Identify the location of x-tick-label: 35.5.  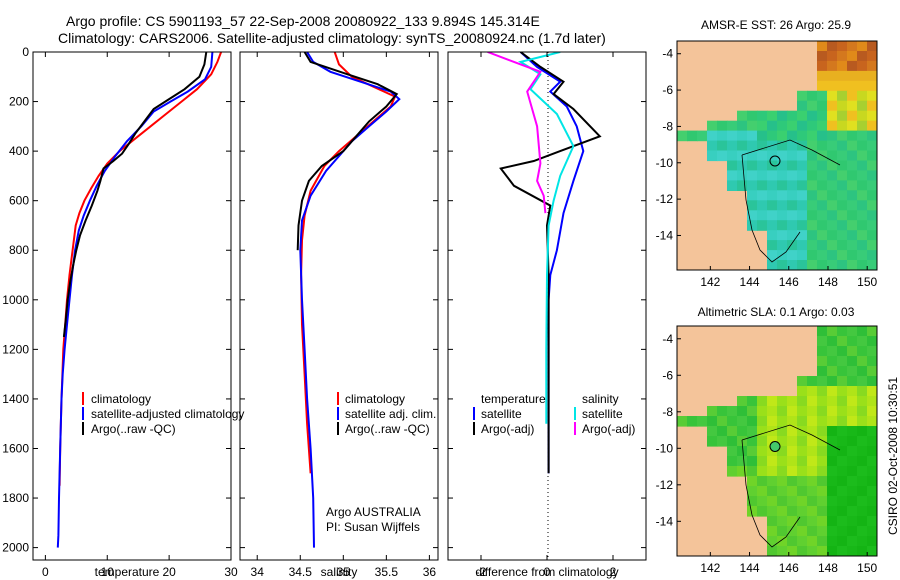
(387, 572).